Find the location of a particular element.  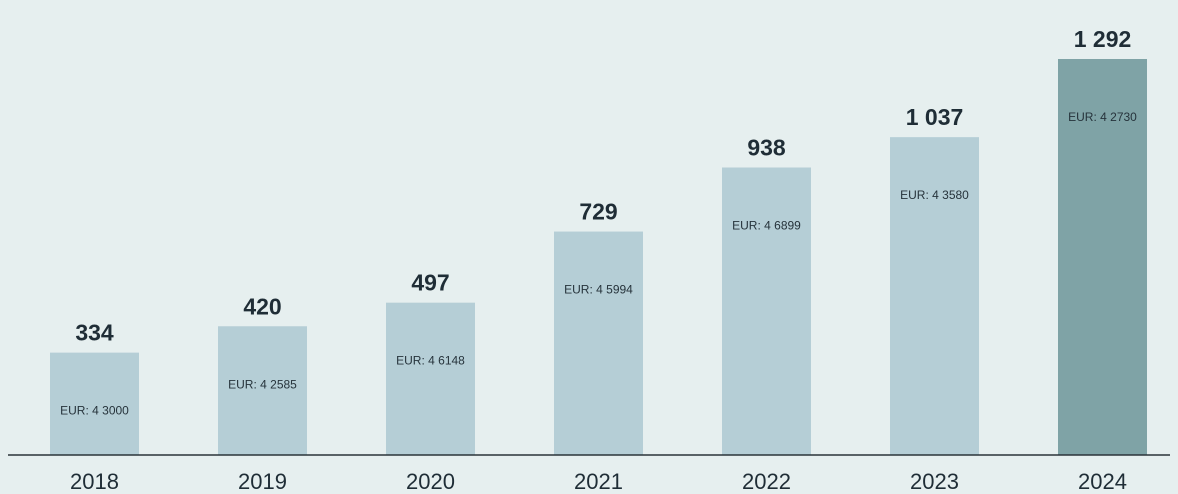

bar-note-2022: EUR: 4 6899 is located at coordinates (766, 226).